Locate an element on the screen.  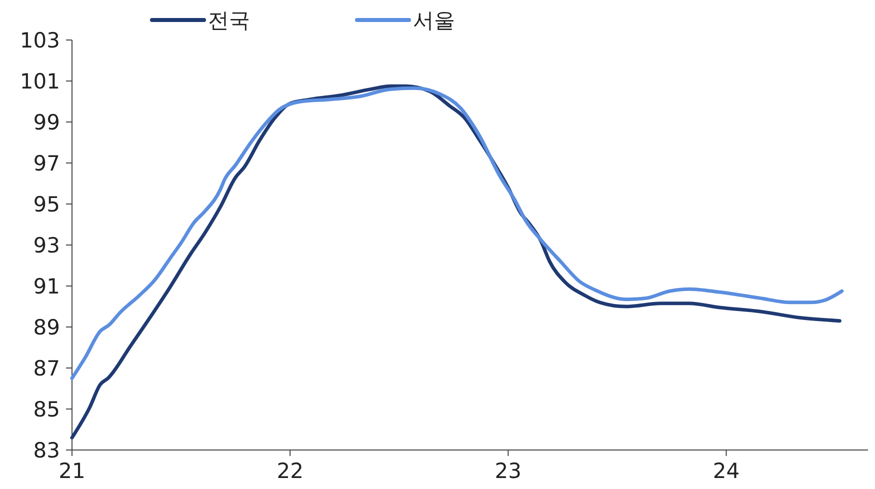
y-tick-label: 95 is located at coordinates (46, 204).